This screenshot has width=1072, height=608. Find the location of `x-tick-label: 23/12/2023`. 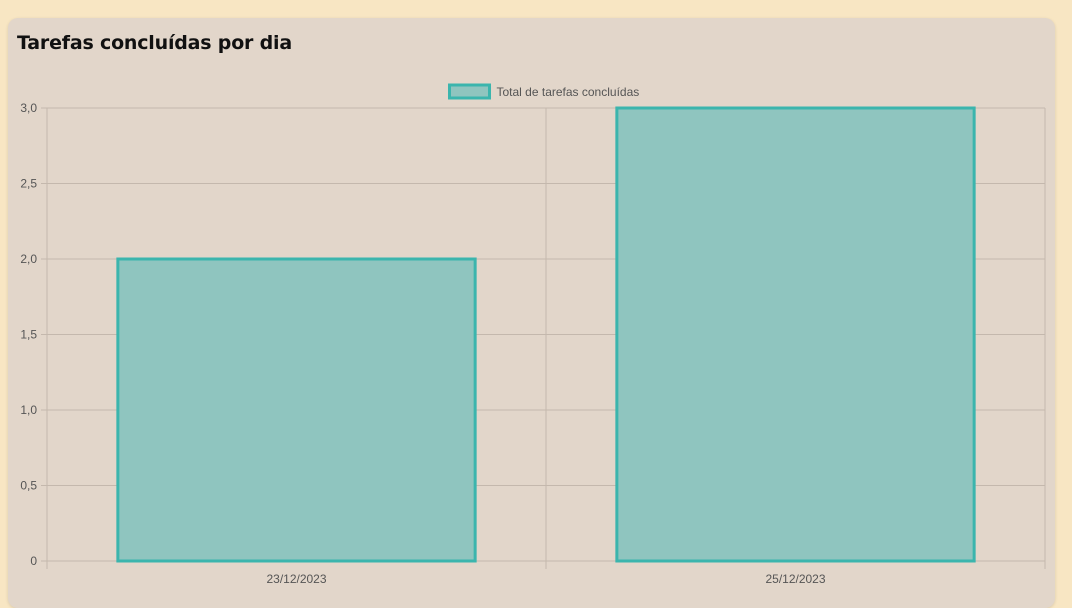

x-tick-label: 23/12/2023 is located at coordinates (296, 579).